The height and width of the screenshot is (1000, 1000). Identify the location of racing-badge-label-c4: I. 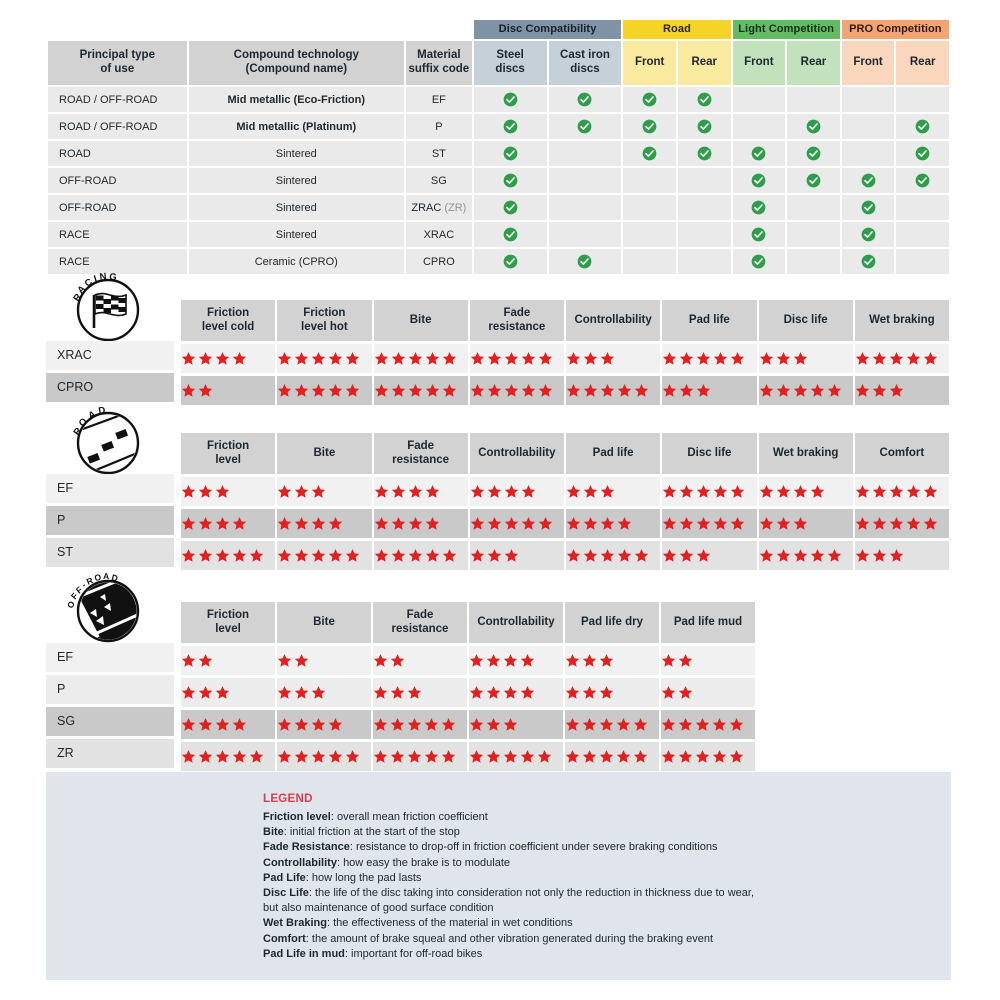
(96, 279).